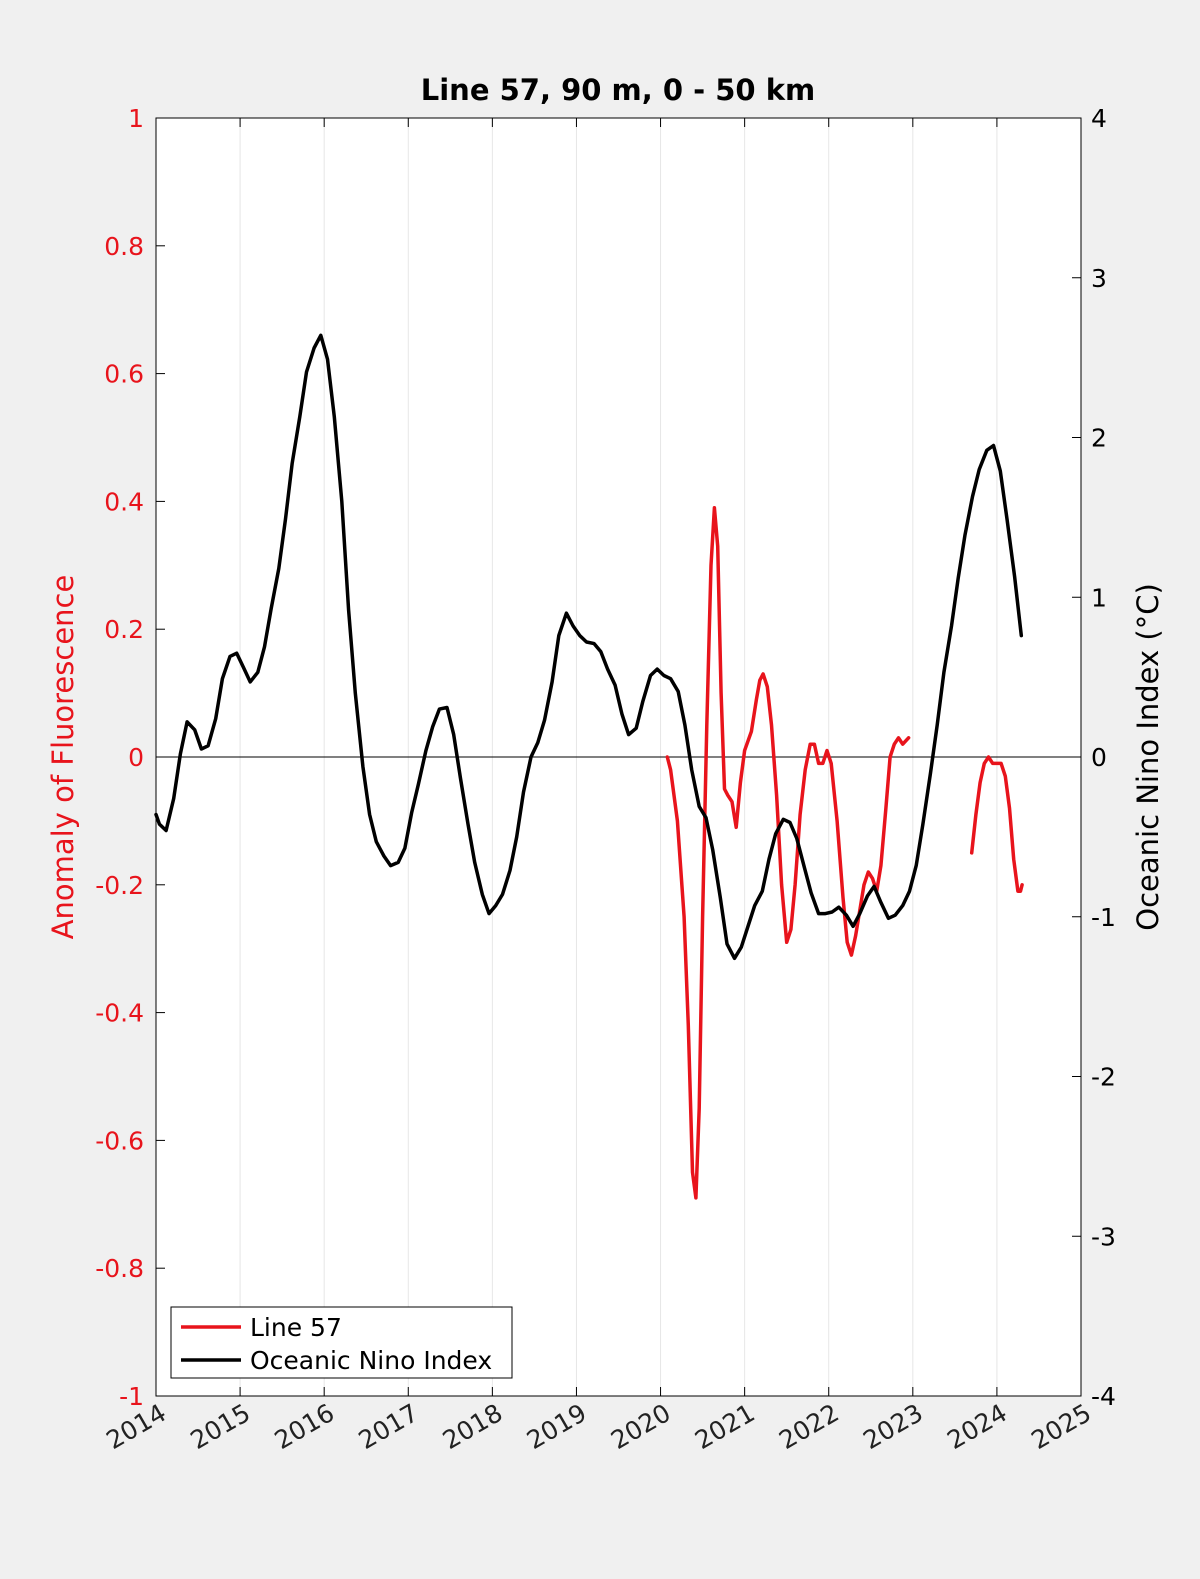 The width and height of the screenshot is (1200, 1579). What do you see at coordinates (809, 1426) in the screenshot?
I see `x-tick-label: 2022` at bounding box center [809, 1426].